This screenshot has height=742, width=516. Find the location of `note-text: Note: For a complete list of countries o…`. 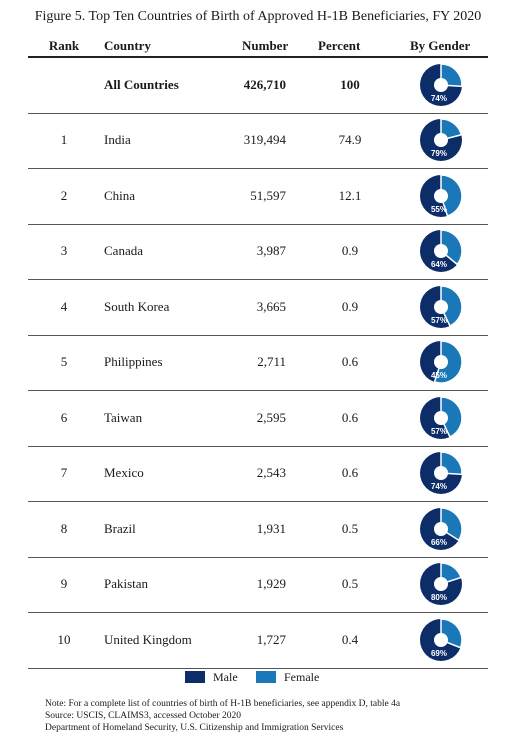

note-text: Note: For a complete list of countries o… is located at coordinates (223, 704).